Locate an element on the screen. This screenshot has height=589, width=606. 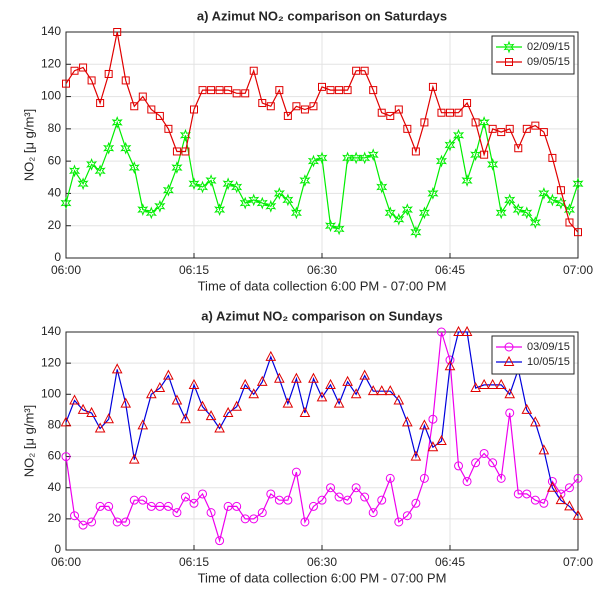
y-tick-label: 100 is located at coordinates (51, 96).